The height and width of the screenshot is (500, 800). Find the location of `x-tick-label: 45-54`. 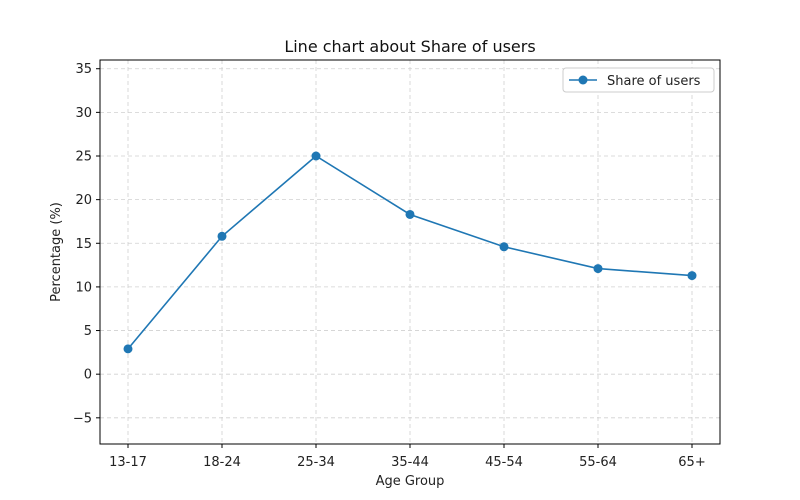

x-tick-label: 45-54 is located at coordinates (504, 462).